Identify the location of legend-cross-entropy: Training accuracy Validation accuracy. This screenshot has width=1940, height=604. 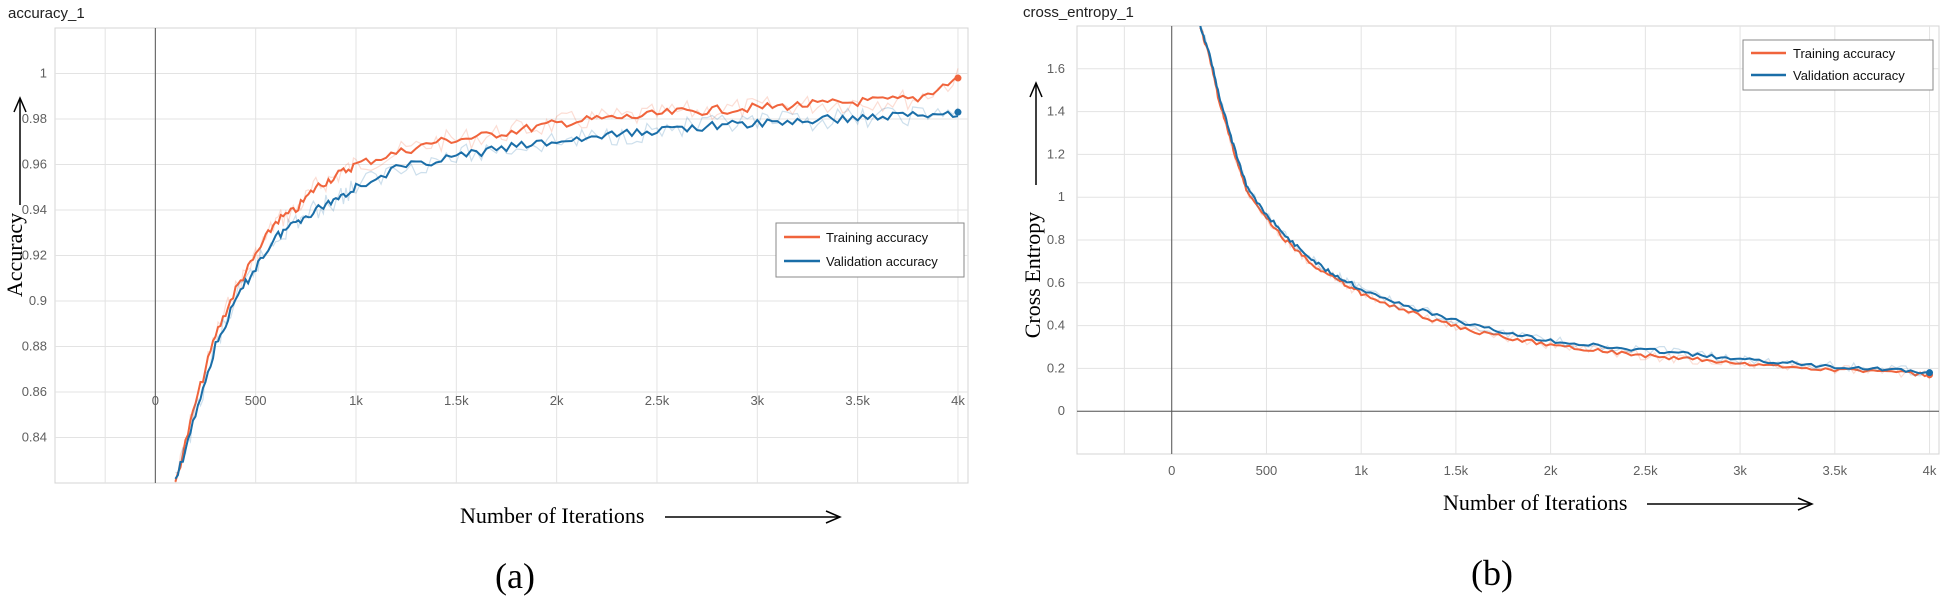
(1838, 65).